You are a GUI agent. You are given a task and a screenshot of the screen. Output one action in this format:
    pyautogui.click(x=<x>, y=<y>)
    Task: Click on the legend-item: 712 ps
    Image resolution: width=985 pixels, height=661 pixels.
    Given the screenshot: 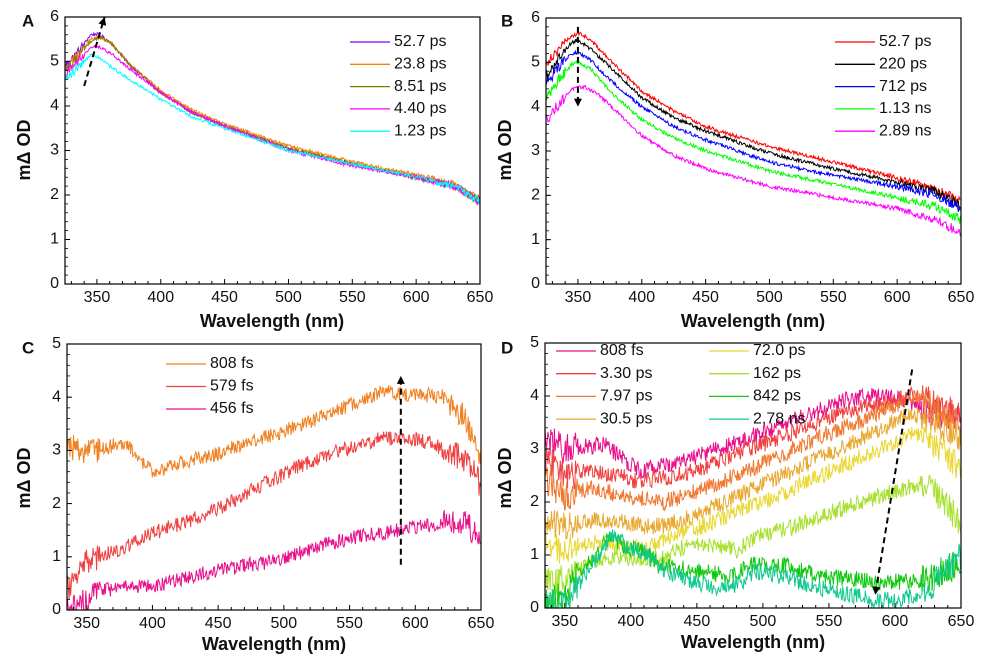 What is the action you would take?
    pyautogui.click(x=881, y=86)
    